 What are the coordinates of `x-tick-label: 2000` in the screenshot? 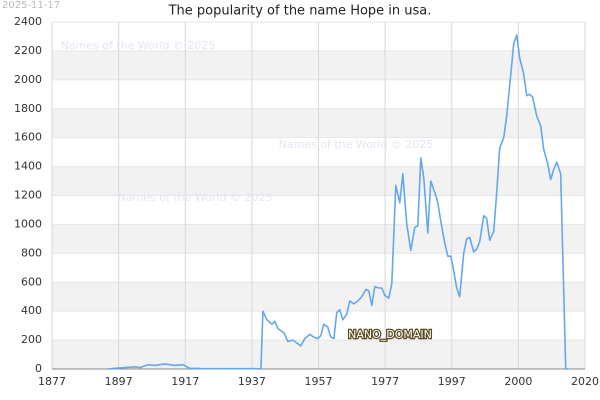 It's located at (518, 381).